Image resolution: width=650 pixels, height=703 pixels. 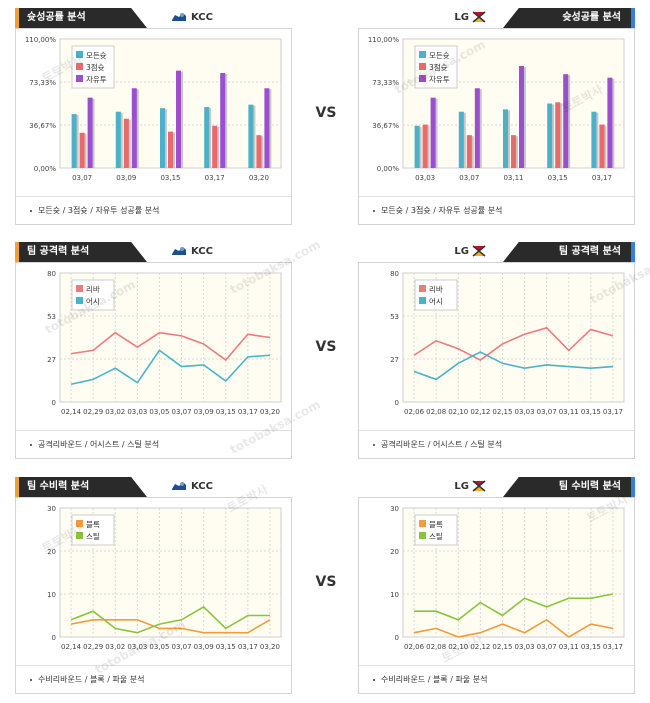 I want to click on x-tick-label: 02,10, so click(x=458, y=412).